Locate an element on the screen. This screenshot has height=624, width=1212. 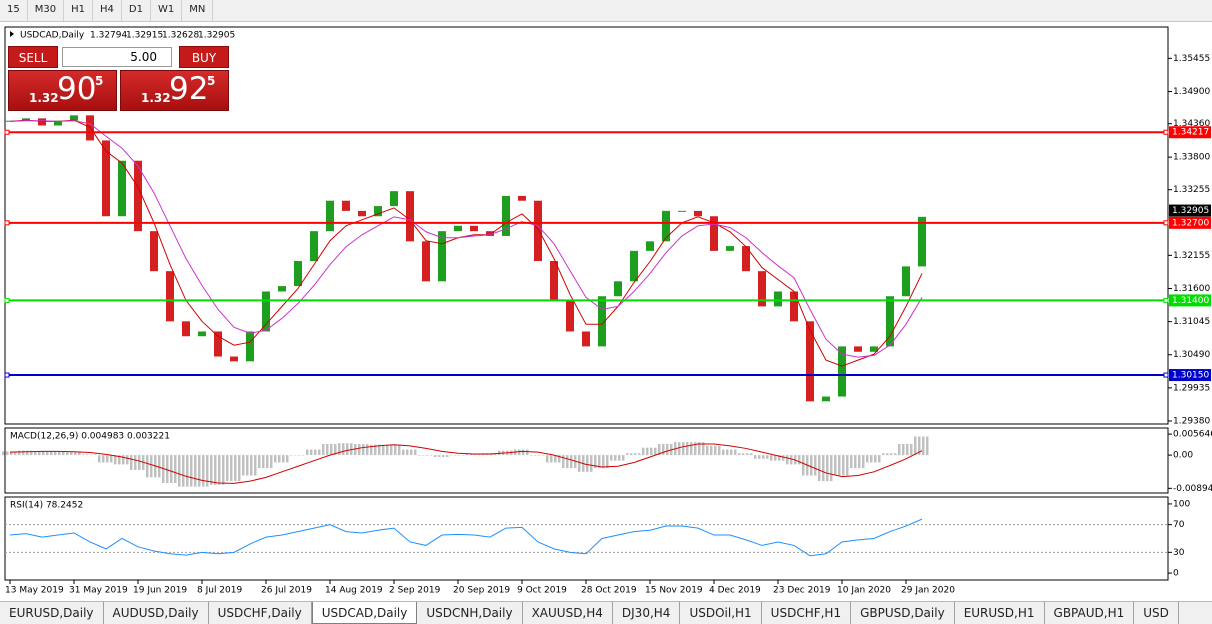
ohlc-value: 1.32915 is located at coordinates (144, 36).